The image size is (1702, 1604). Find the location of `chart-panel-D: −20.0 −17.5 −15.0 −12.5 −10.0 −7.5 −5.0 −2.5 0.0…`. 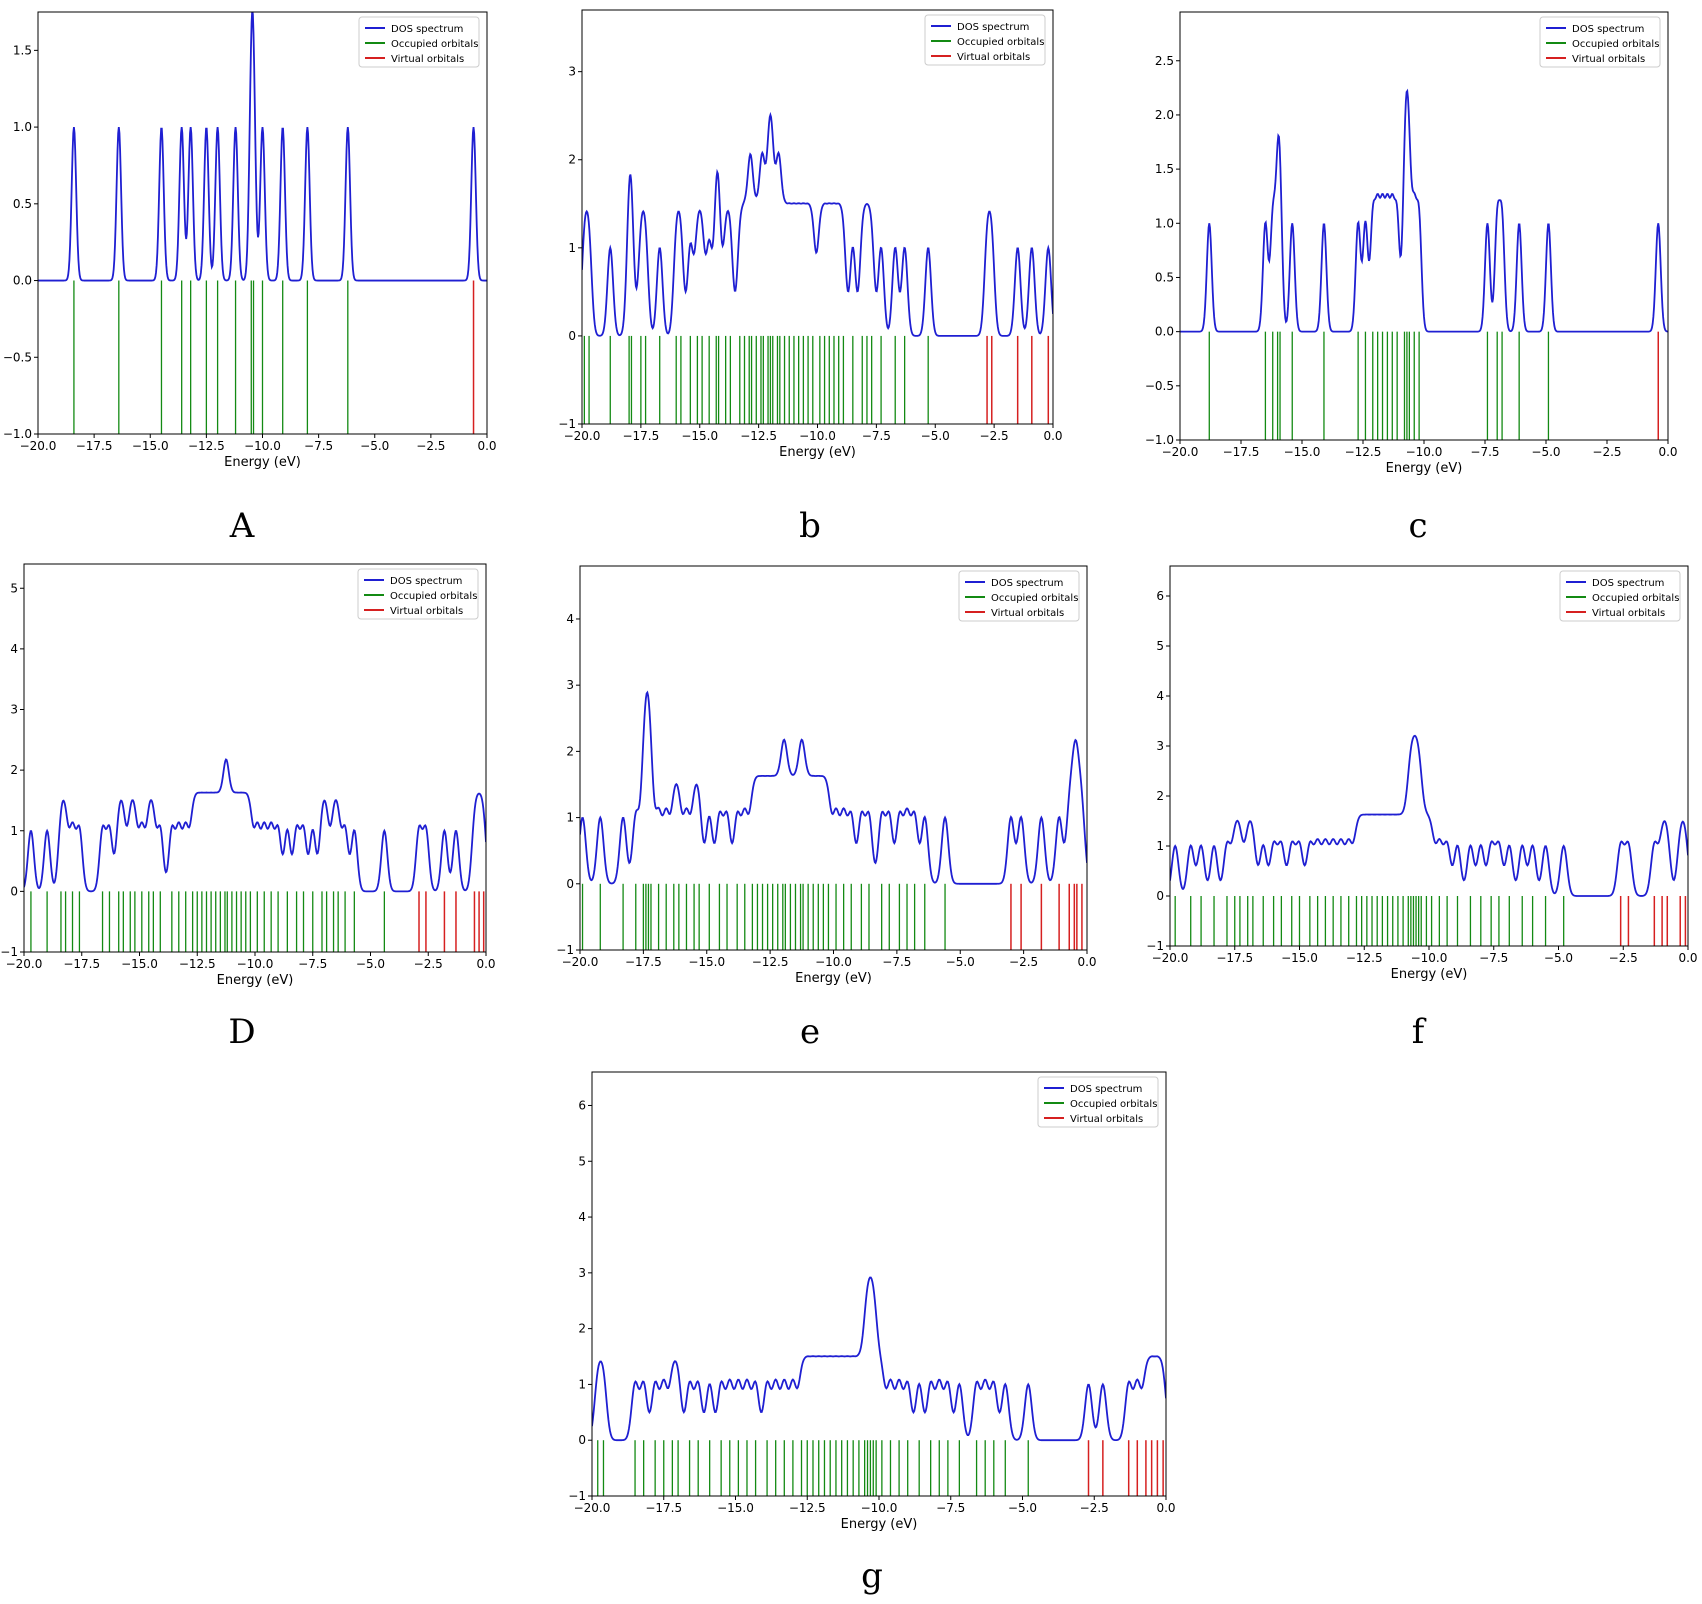

chart-panel-D: −20.0 −17.5 −15.0 −12.5 −10.0 −7.5 −5.0 −2.5 0.0… is located at coordinates (248, 775).